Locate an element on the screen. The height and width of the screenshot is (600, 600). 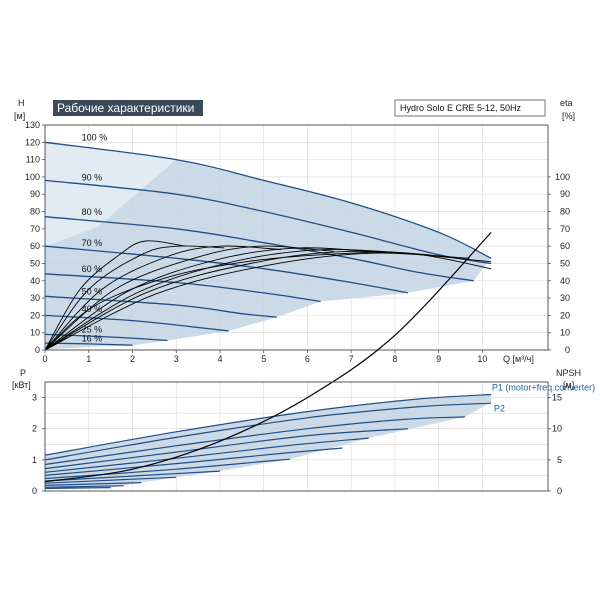
head-x-tick-label: 6 is located at coordinates (307, 359).